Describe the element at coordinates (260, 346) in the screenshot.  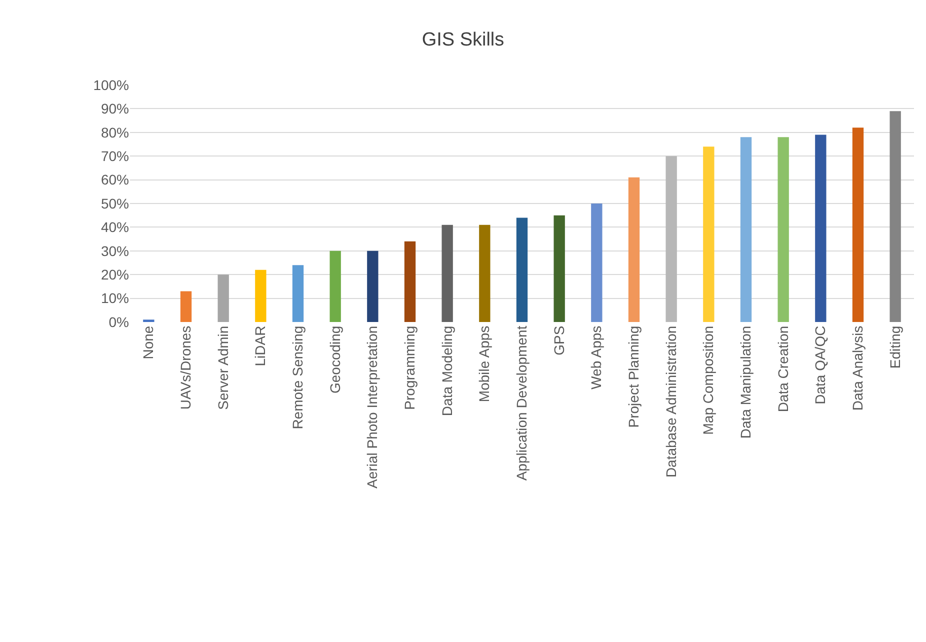
I see `x-tick-label: LiDAR` at that location.